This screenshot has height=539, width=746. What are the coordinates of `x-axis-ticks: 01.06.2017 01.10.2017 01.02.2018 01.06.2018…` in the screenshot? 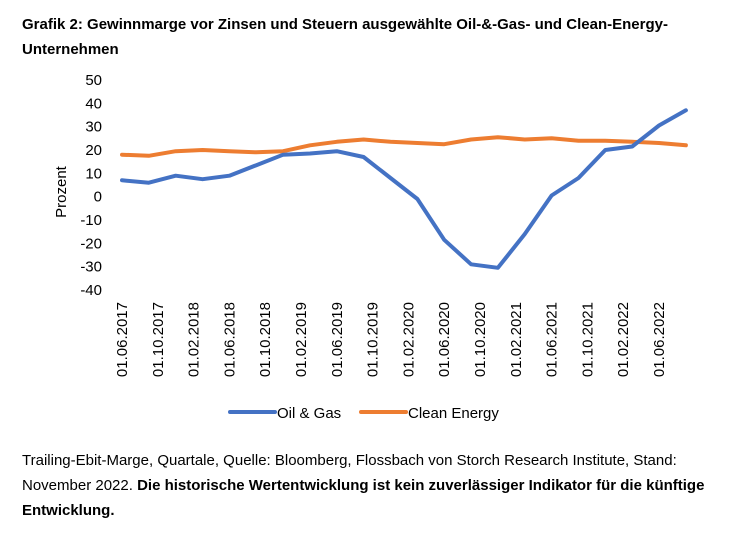 It's located at (391, 339).